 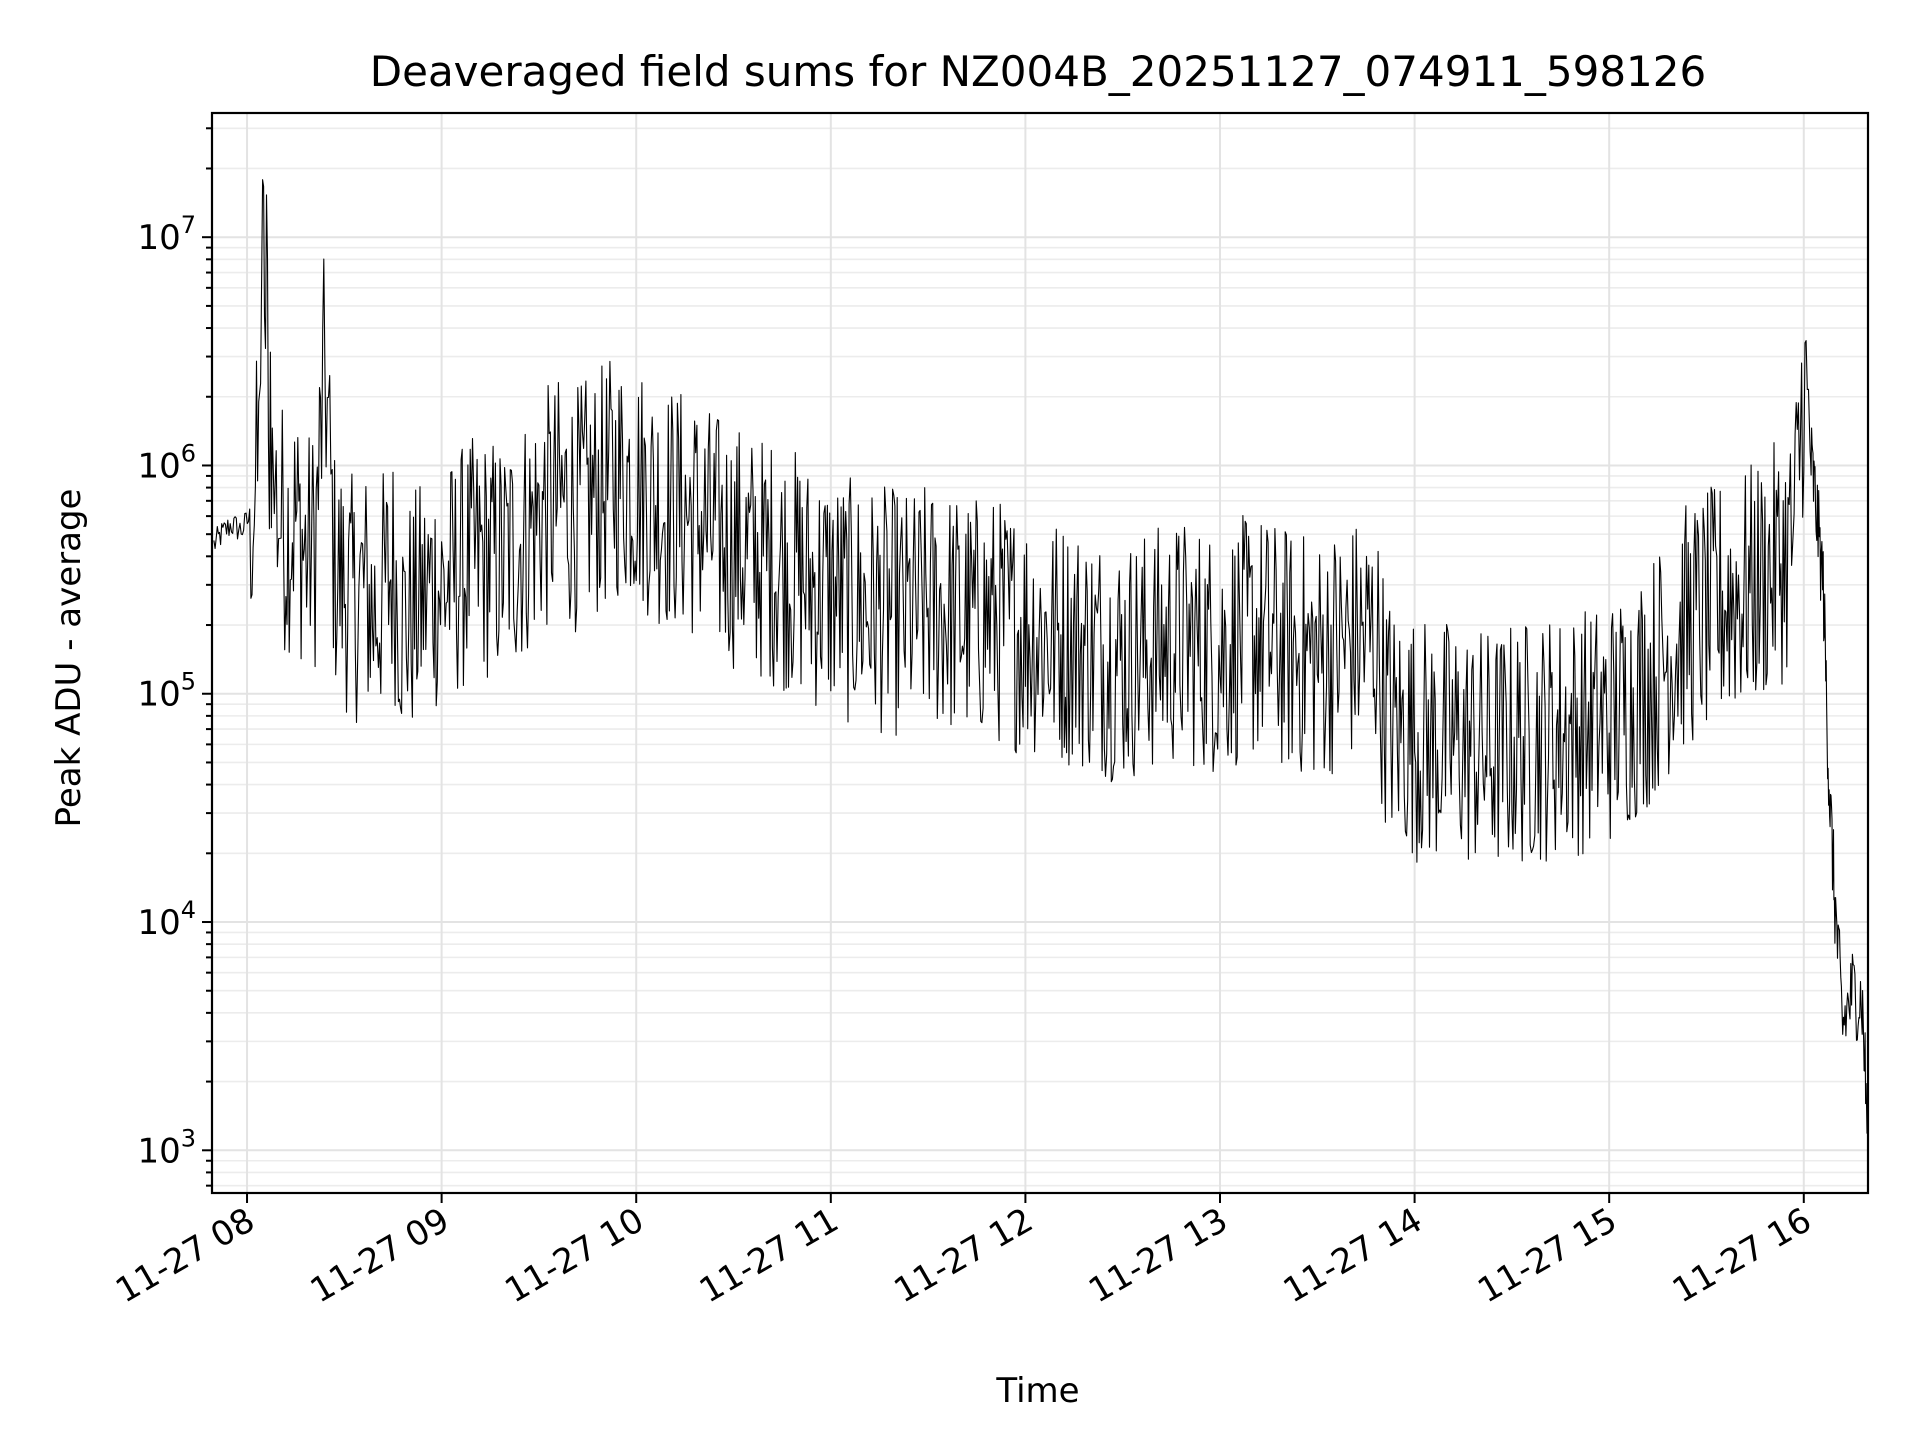 What do you see at coordinates (69, 658) in the screenshot?
I see `y-axis-title: Peak ADU - average` at bounding box center [69, 658].